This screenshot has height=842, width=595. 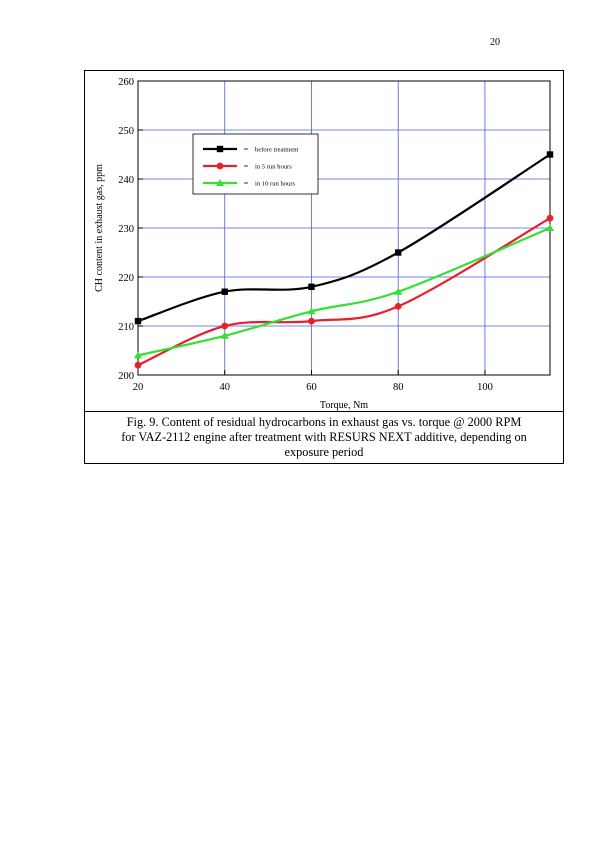 I want to click on page-number: 20, so click(x=495, y=42).